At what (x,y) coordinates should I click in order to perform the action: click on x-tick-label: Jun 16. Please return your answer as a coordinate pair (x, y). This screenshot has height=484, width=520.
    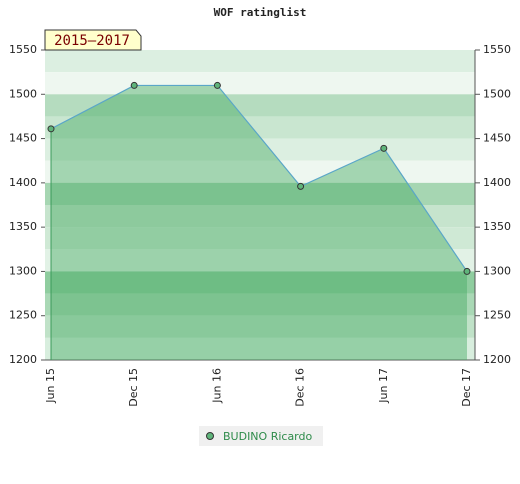
    Looking at the image, I should click on (216, 386).